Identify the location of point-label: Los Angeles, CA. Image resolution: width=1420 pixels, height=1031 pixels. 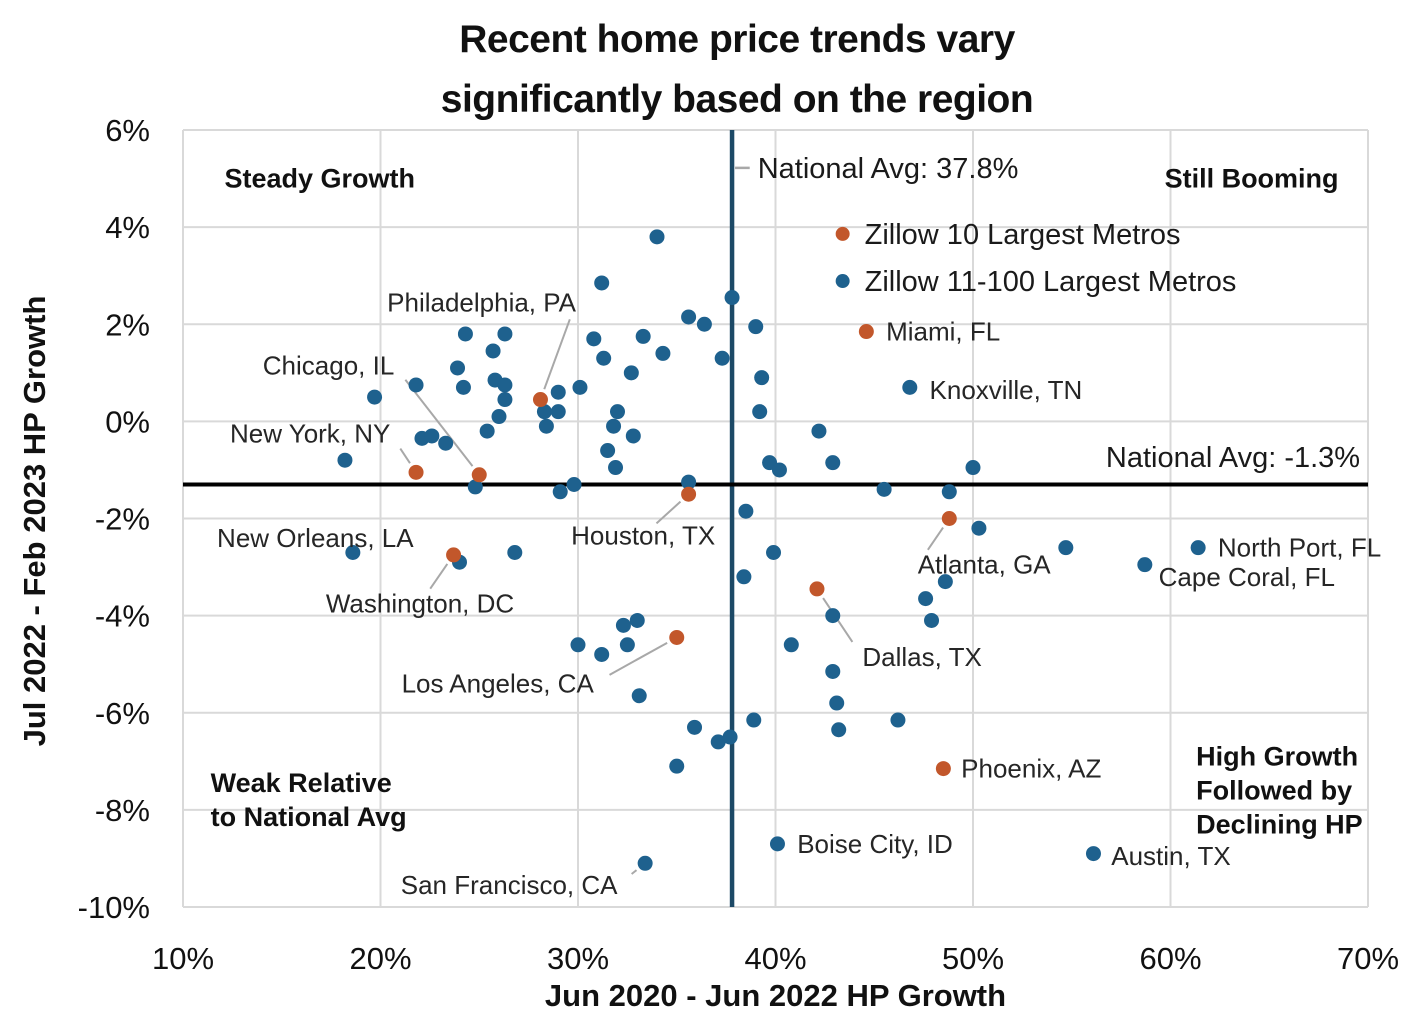
(498, 684).